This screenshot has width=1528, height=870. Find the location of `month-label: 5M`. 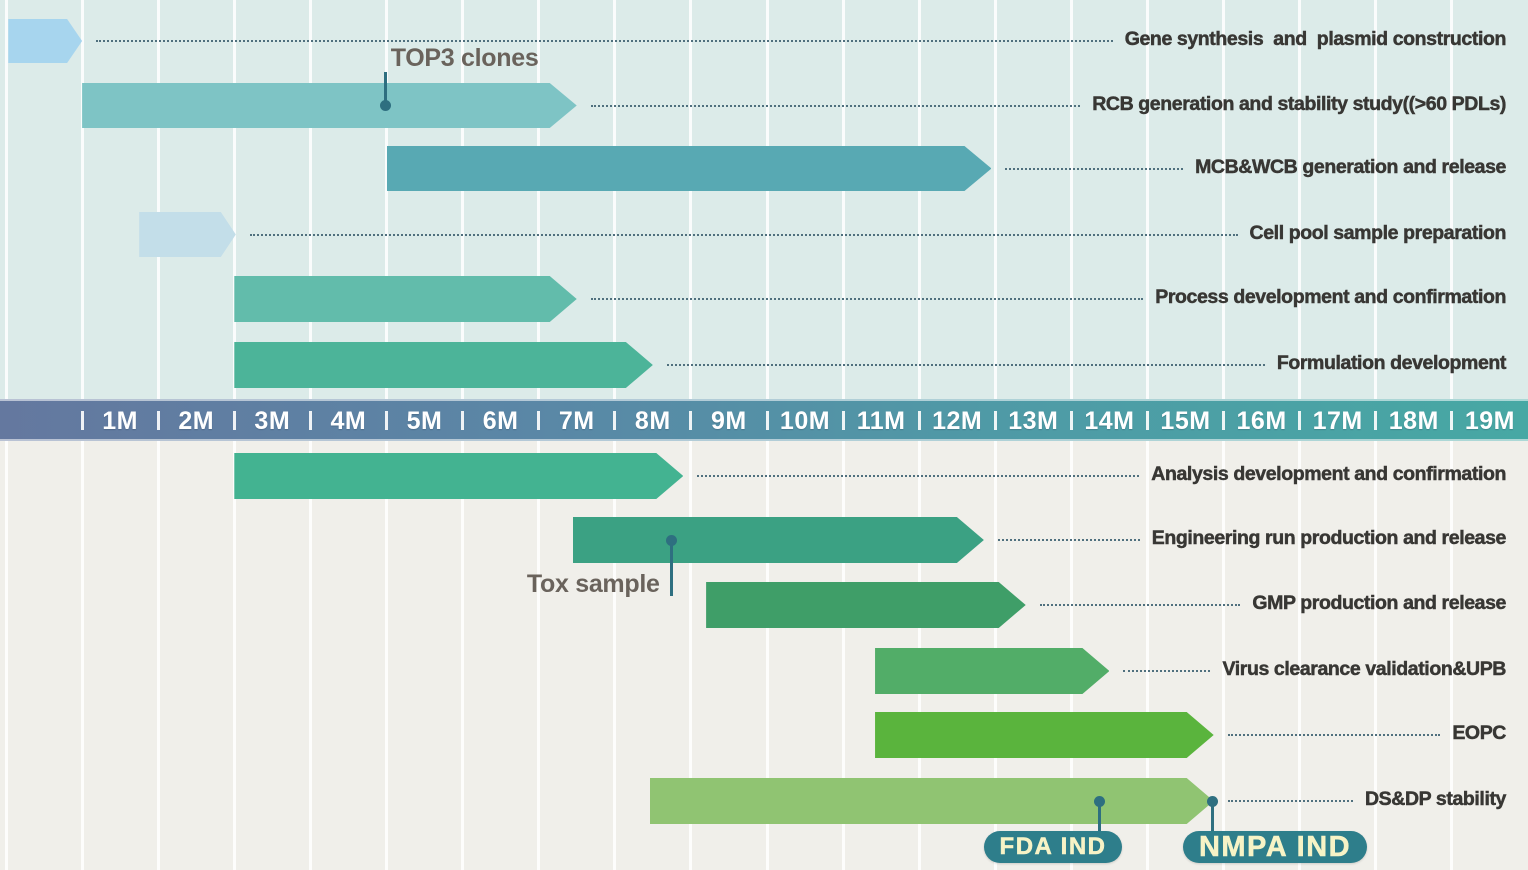

month-label: 5M is located at coordinates (424, 421).